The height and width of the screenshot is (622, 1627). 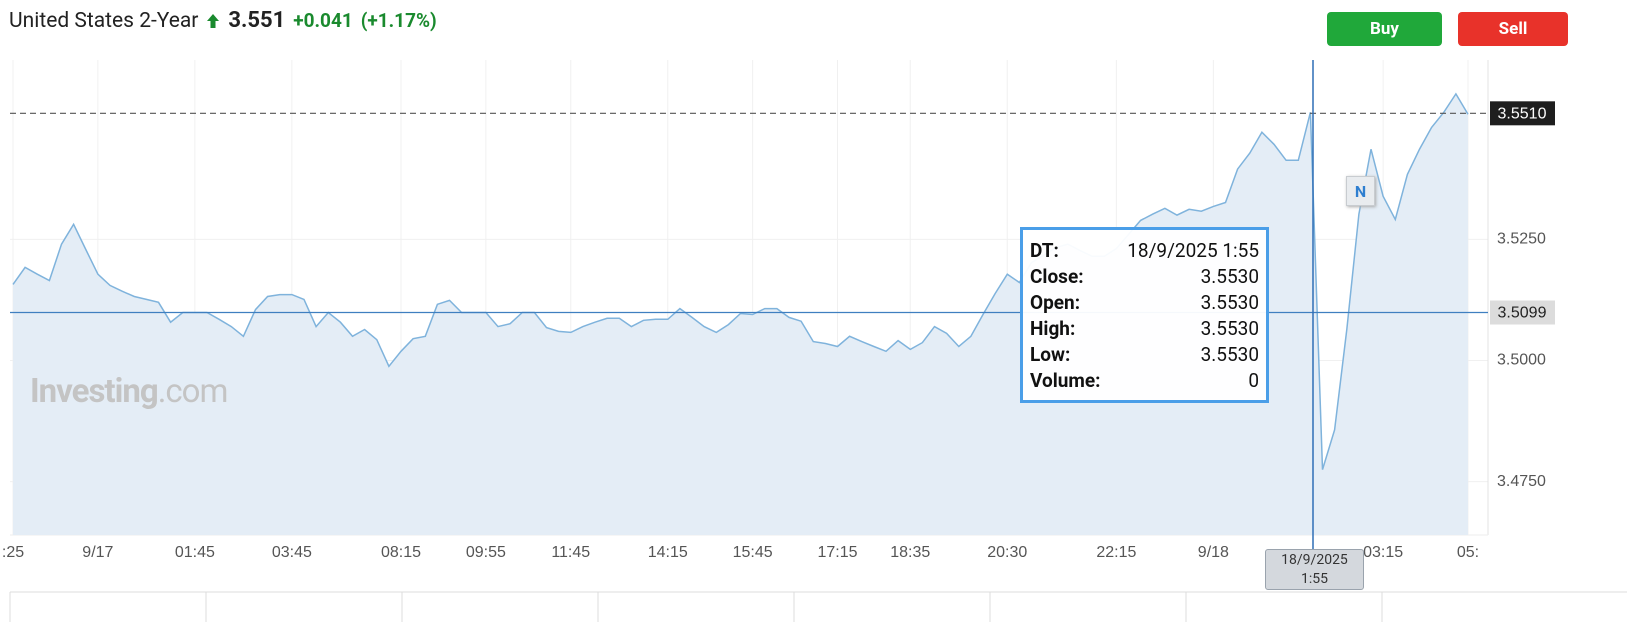 I want to click on up-arrow, so click(x=213, y=20).